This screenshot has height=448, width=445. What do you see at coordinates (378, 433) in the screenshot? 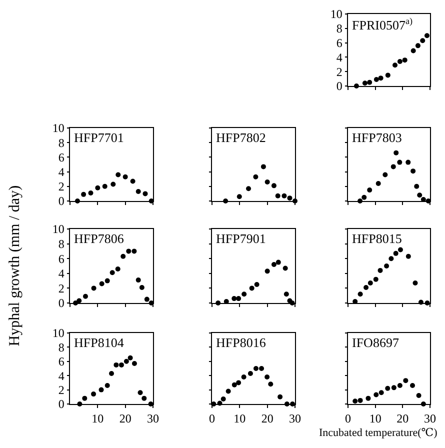
I see `x-axis-title: Incubated temperature(℃)` at bounding box center [378, 433].